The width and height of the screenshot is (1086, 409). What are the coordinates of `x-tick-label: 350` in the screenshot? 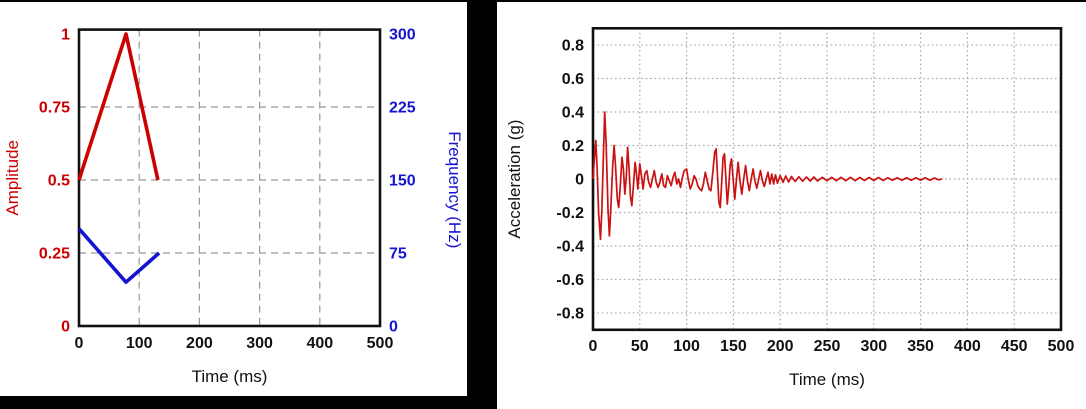 It's located at (920, 346).